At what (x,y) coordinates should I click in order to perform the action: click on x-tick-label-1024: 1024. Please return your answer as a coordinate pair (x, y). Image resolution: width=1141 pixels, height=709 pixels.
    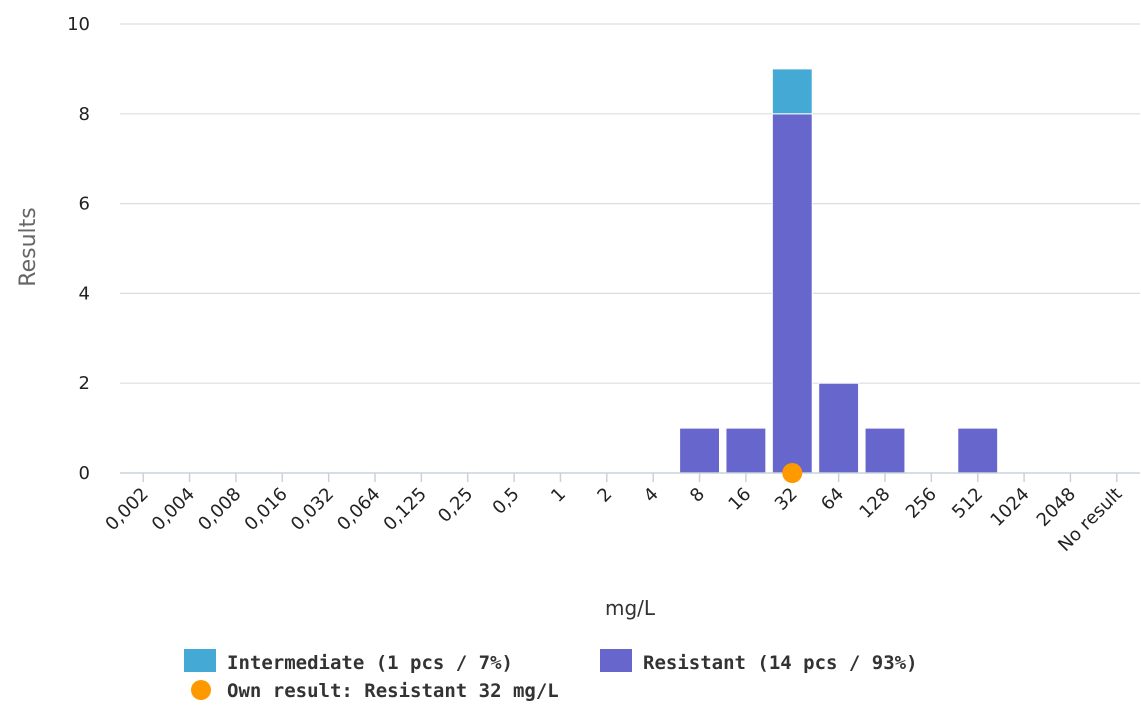
    Looking at the image, I should click on (1009, 507).